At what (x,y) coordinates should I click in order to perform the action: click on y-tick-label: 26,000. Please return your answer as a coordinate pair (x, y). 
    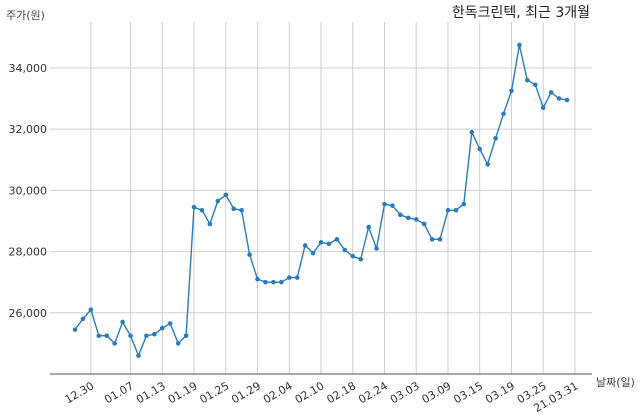
    Looking at the image, I should click on (28, 313).